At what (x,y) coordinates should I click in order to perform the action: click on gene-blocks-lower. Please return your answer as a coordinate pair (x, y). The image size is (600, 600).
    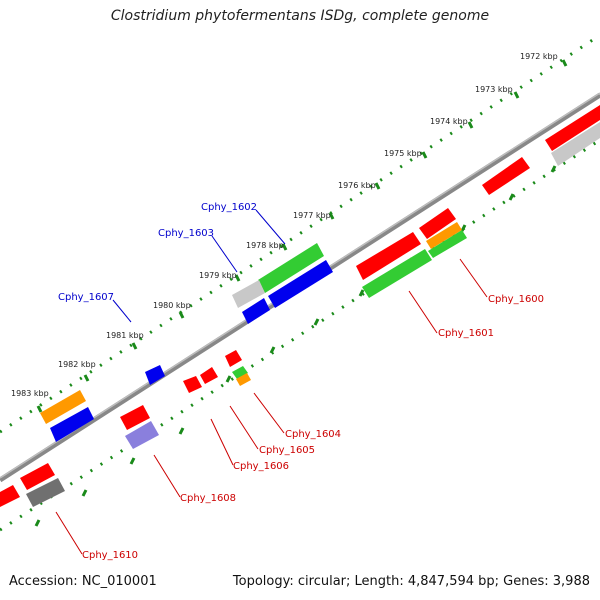
    Looking at the image, I should click on (125, 428).